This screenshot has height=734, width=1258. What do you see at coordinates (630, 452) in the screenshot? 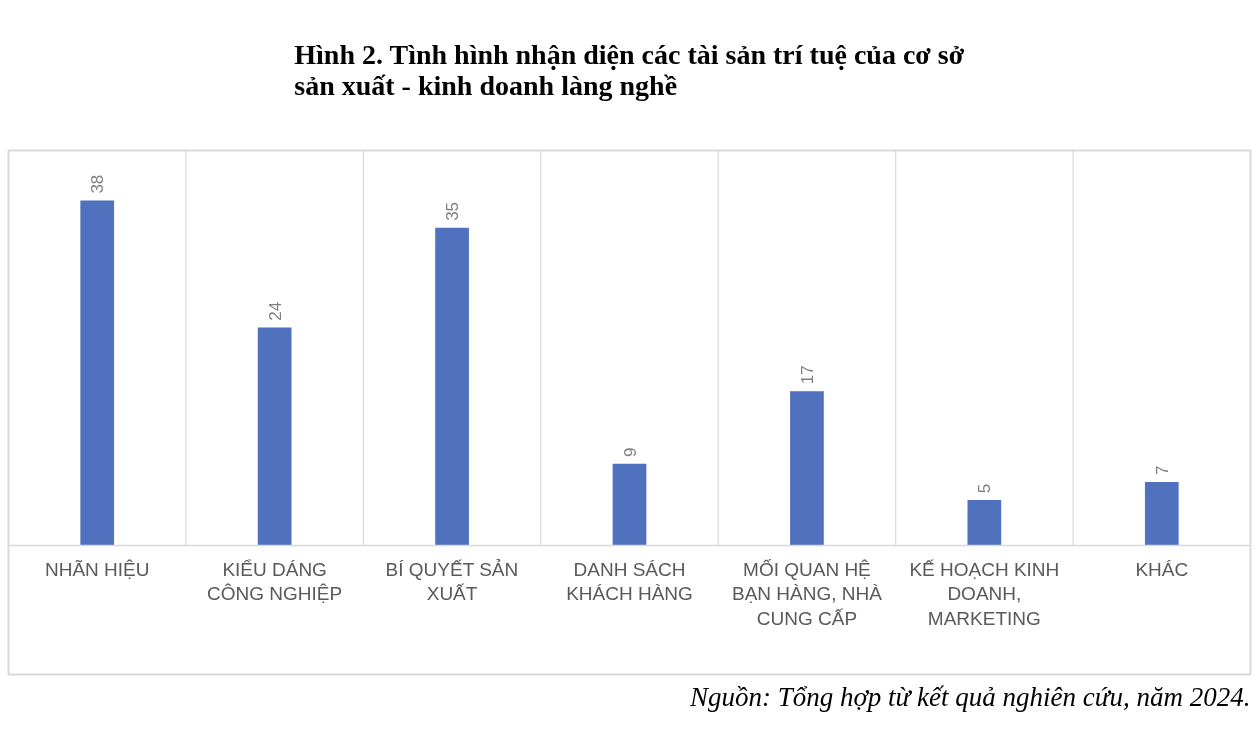
I see `data-label: 9` at bounding box center [630, 452].